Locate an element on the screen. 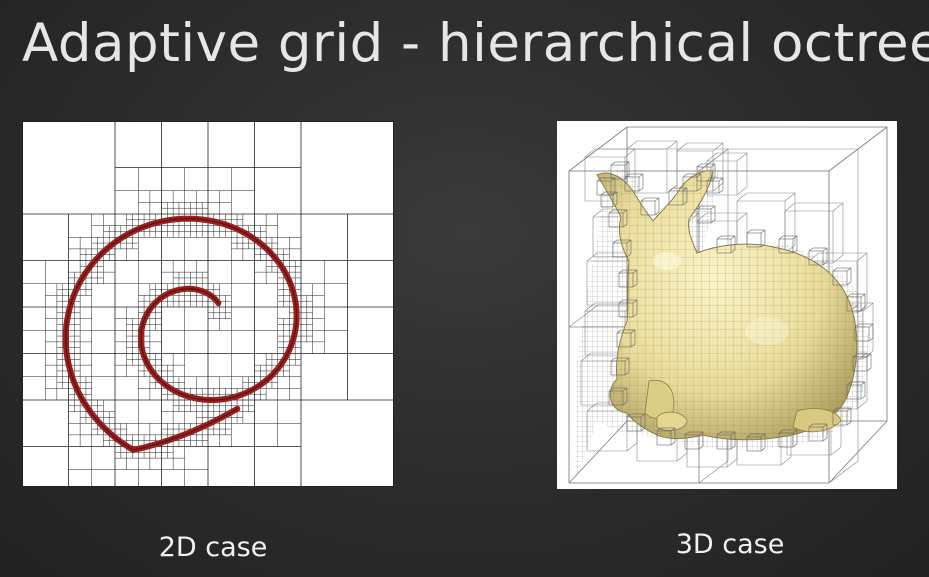  bunny-front-paw is located at coordinates (672, 421).